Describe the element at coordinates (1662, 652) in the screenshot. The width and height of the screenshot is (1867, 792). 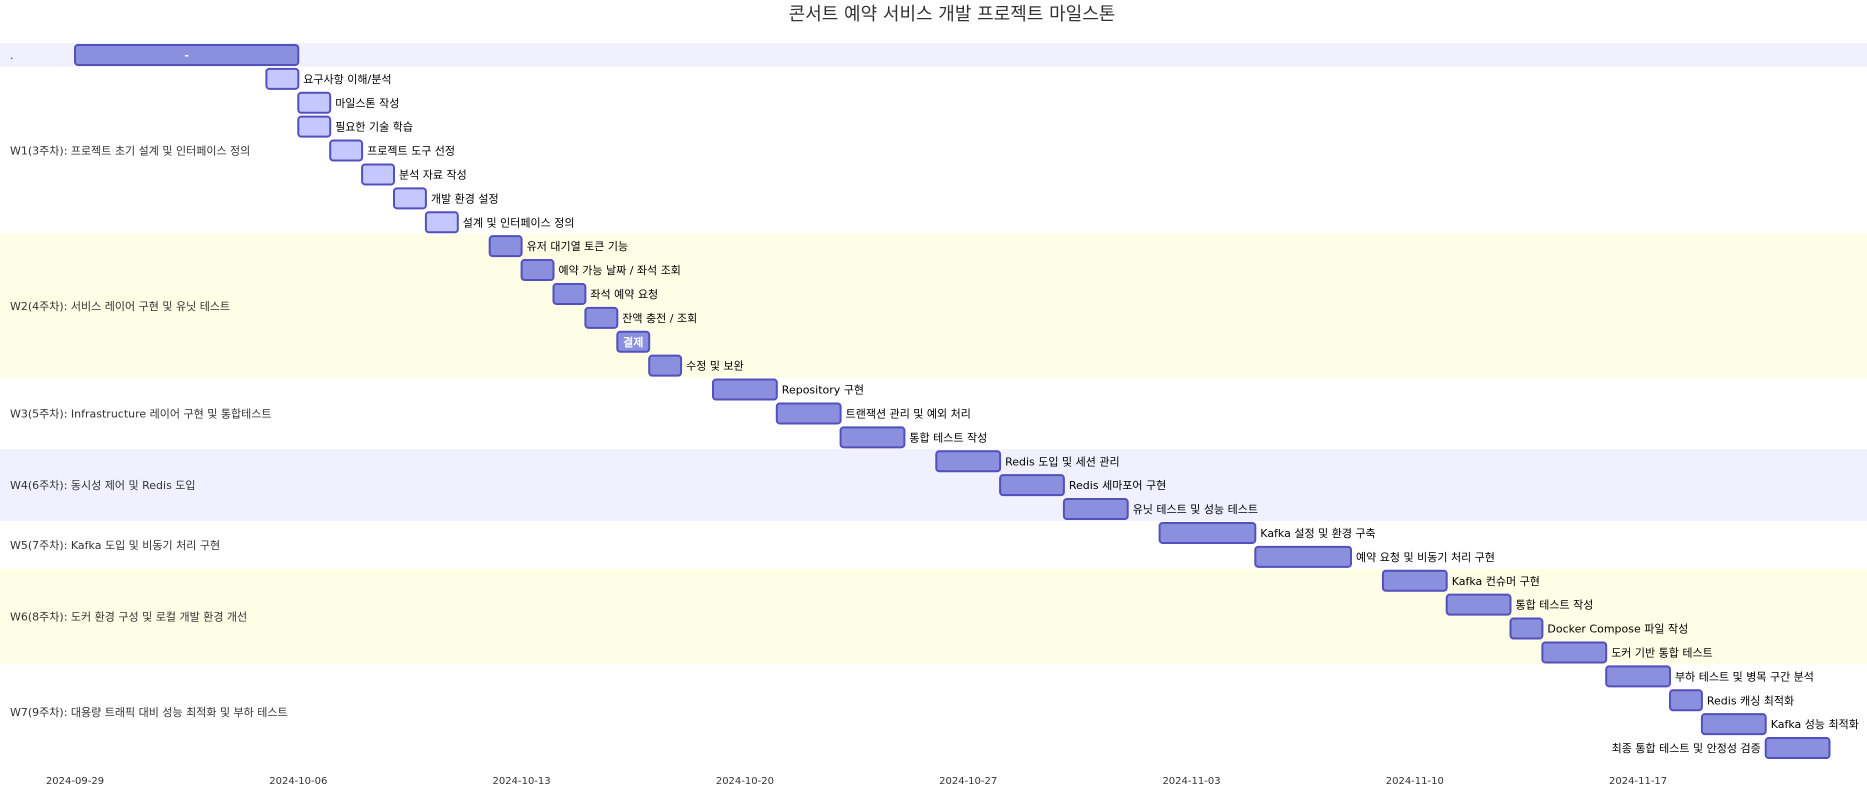
I see `task-label: 도커 기반 통합 테스트` at that location.